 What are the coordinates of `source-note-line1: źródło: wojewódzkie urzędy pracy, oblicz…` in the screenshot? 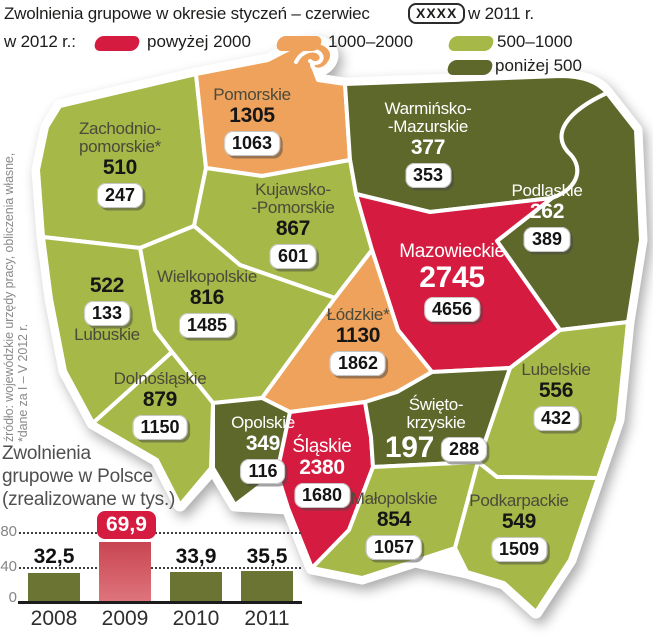 It's located at (9, 297).